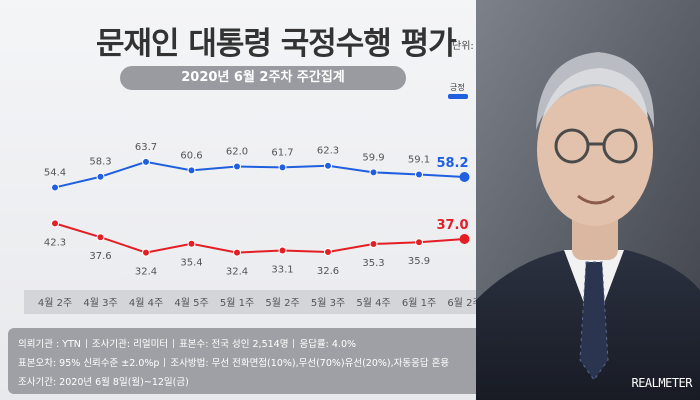 The image size is (700, 400). I want to click on x-tick-label: 4월 2주, so click(55, 303).